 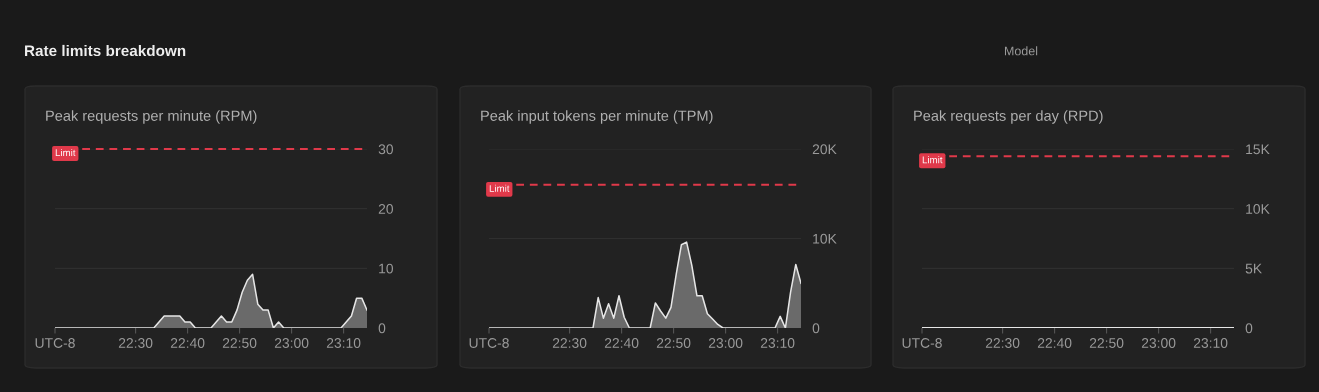 I want to click on chart-title: Peak requests per minute (RPM), so click(x=151, y=117).